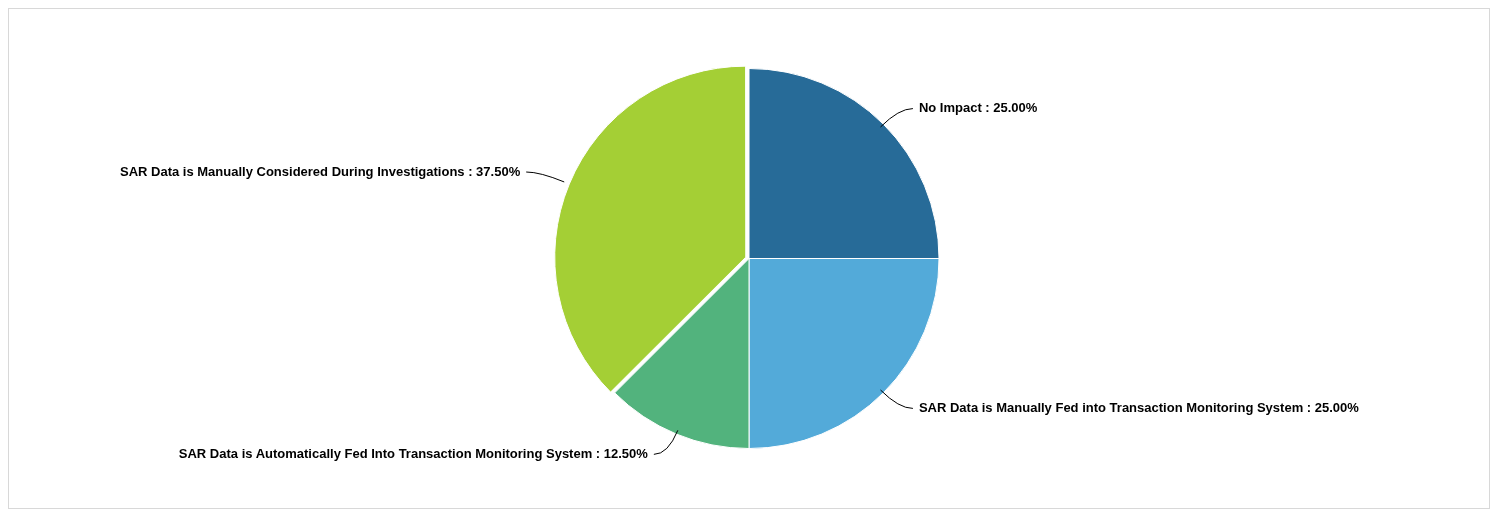 The width and height of the screenshot is (1498, 517). Describe the element at coordinates (320, 171) in the screenshot. I see `slice-label: SAR Data is Manually Considered During Investigations : 37.50%` at that location.